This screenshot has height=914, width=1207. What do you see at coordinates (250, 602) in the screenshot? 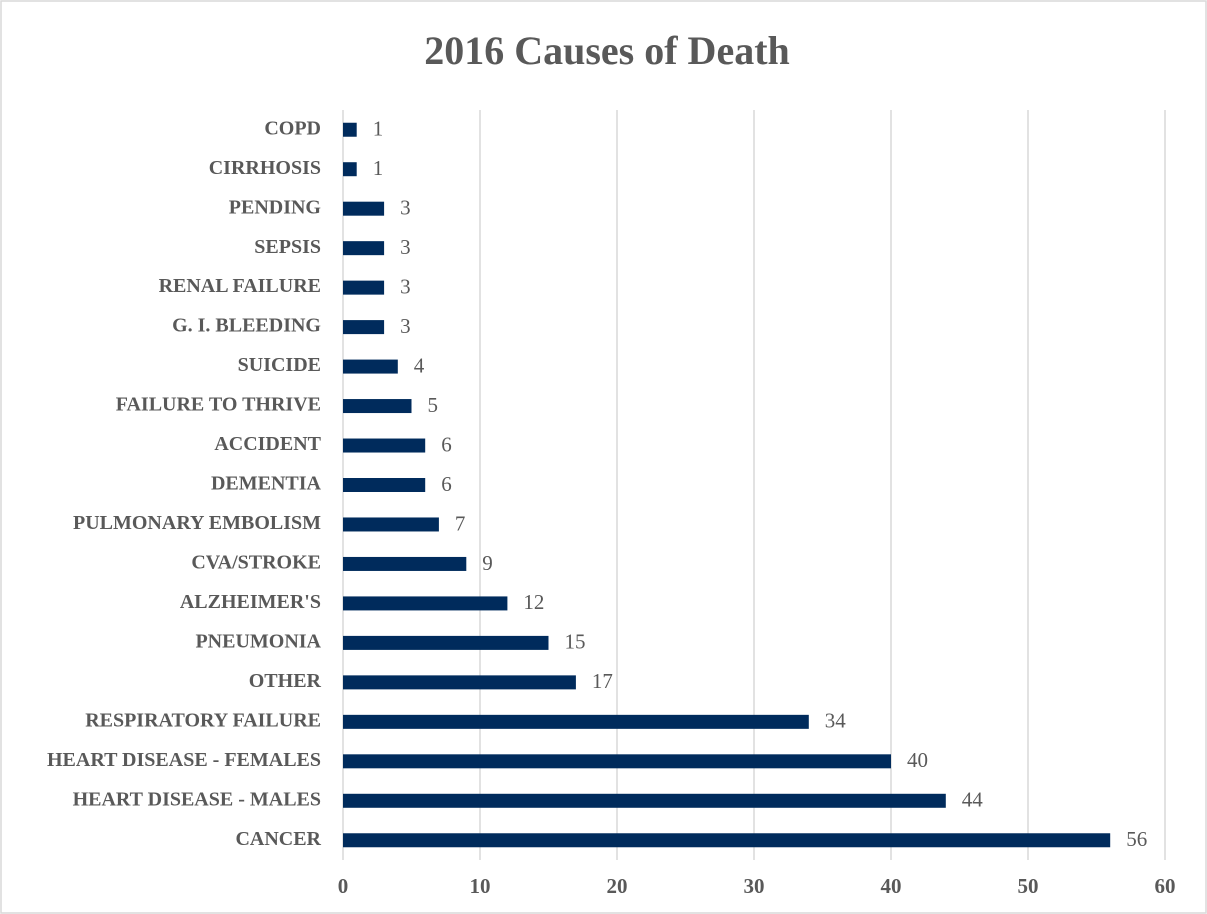
I see `y-tick-label: ALZHEIMER'S` at bounding box center [250, 602].